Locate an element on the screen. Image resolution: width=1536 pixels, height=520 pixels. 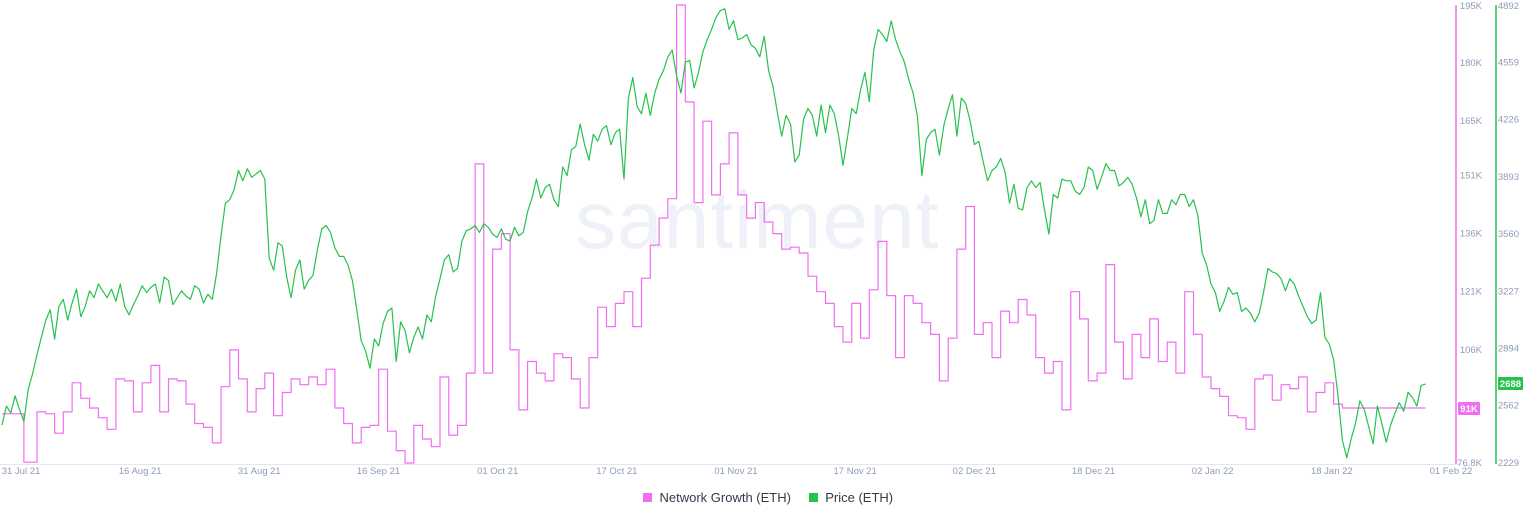
x-tick-label: 18 Jan 22 is located at coordinates (1332, 471).